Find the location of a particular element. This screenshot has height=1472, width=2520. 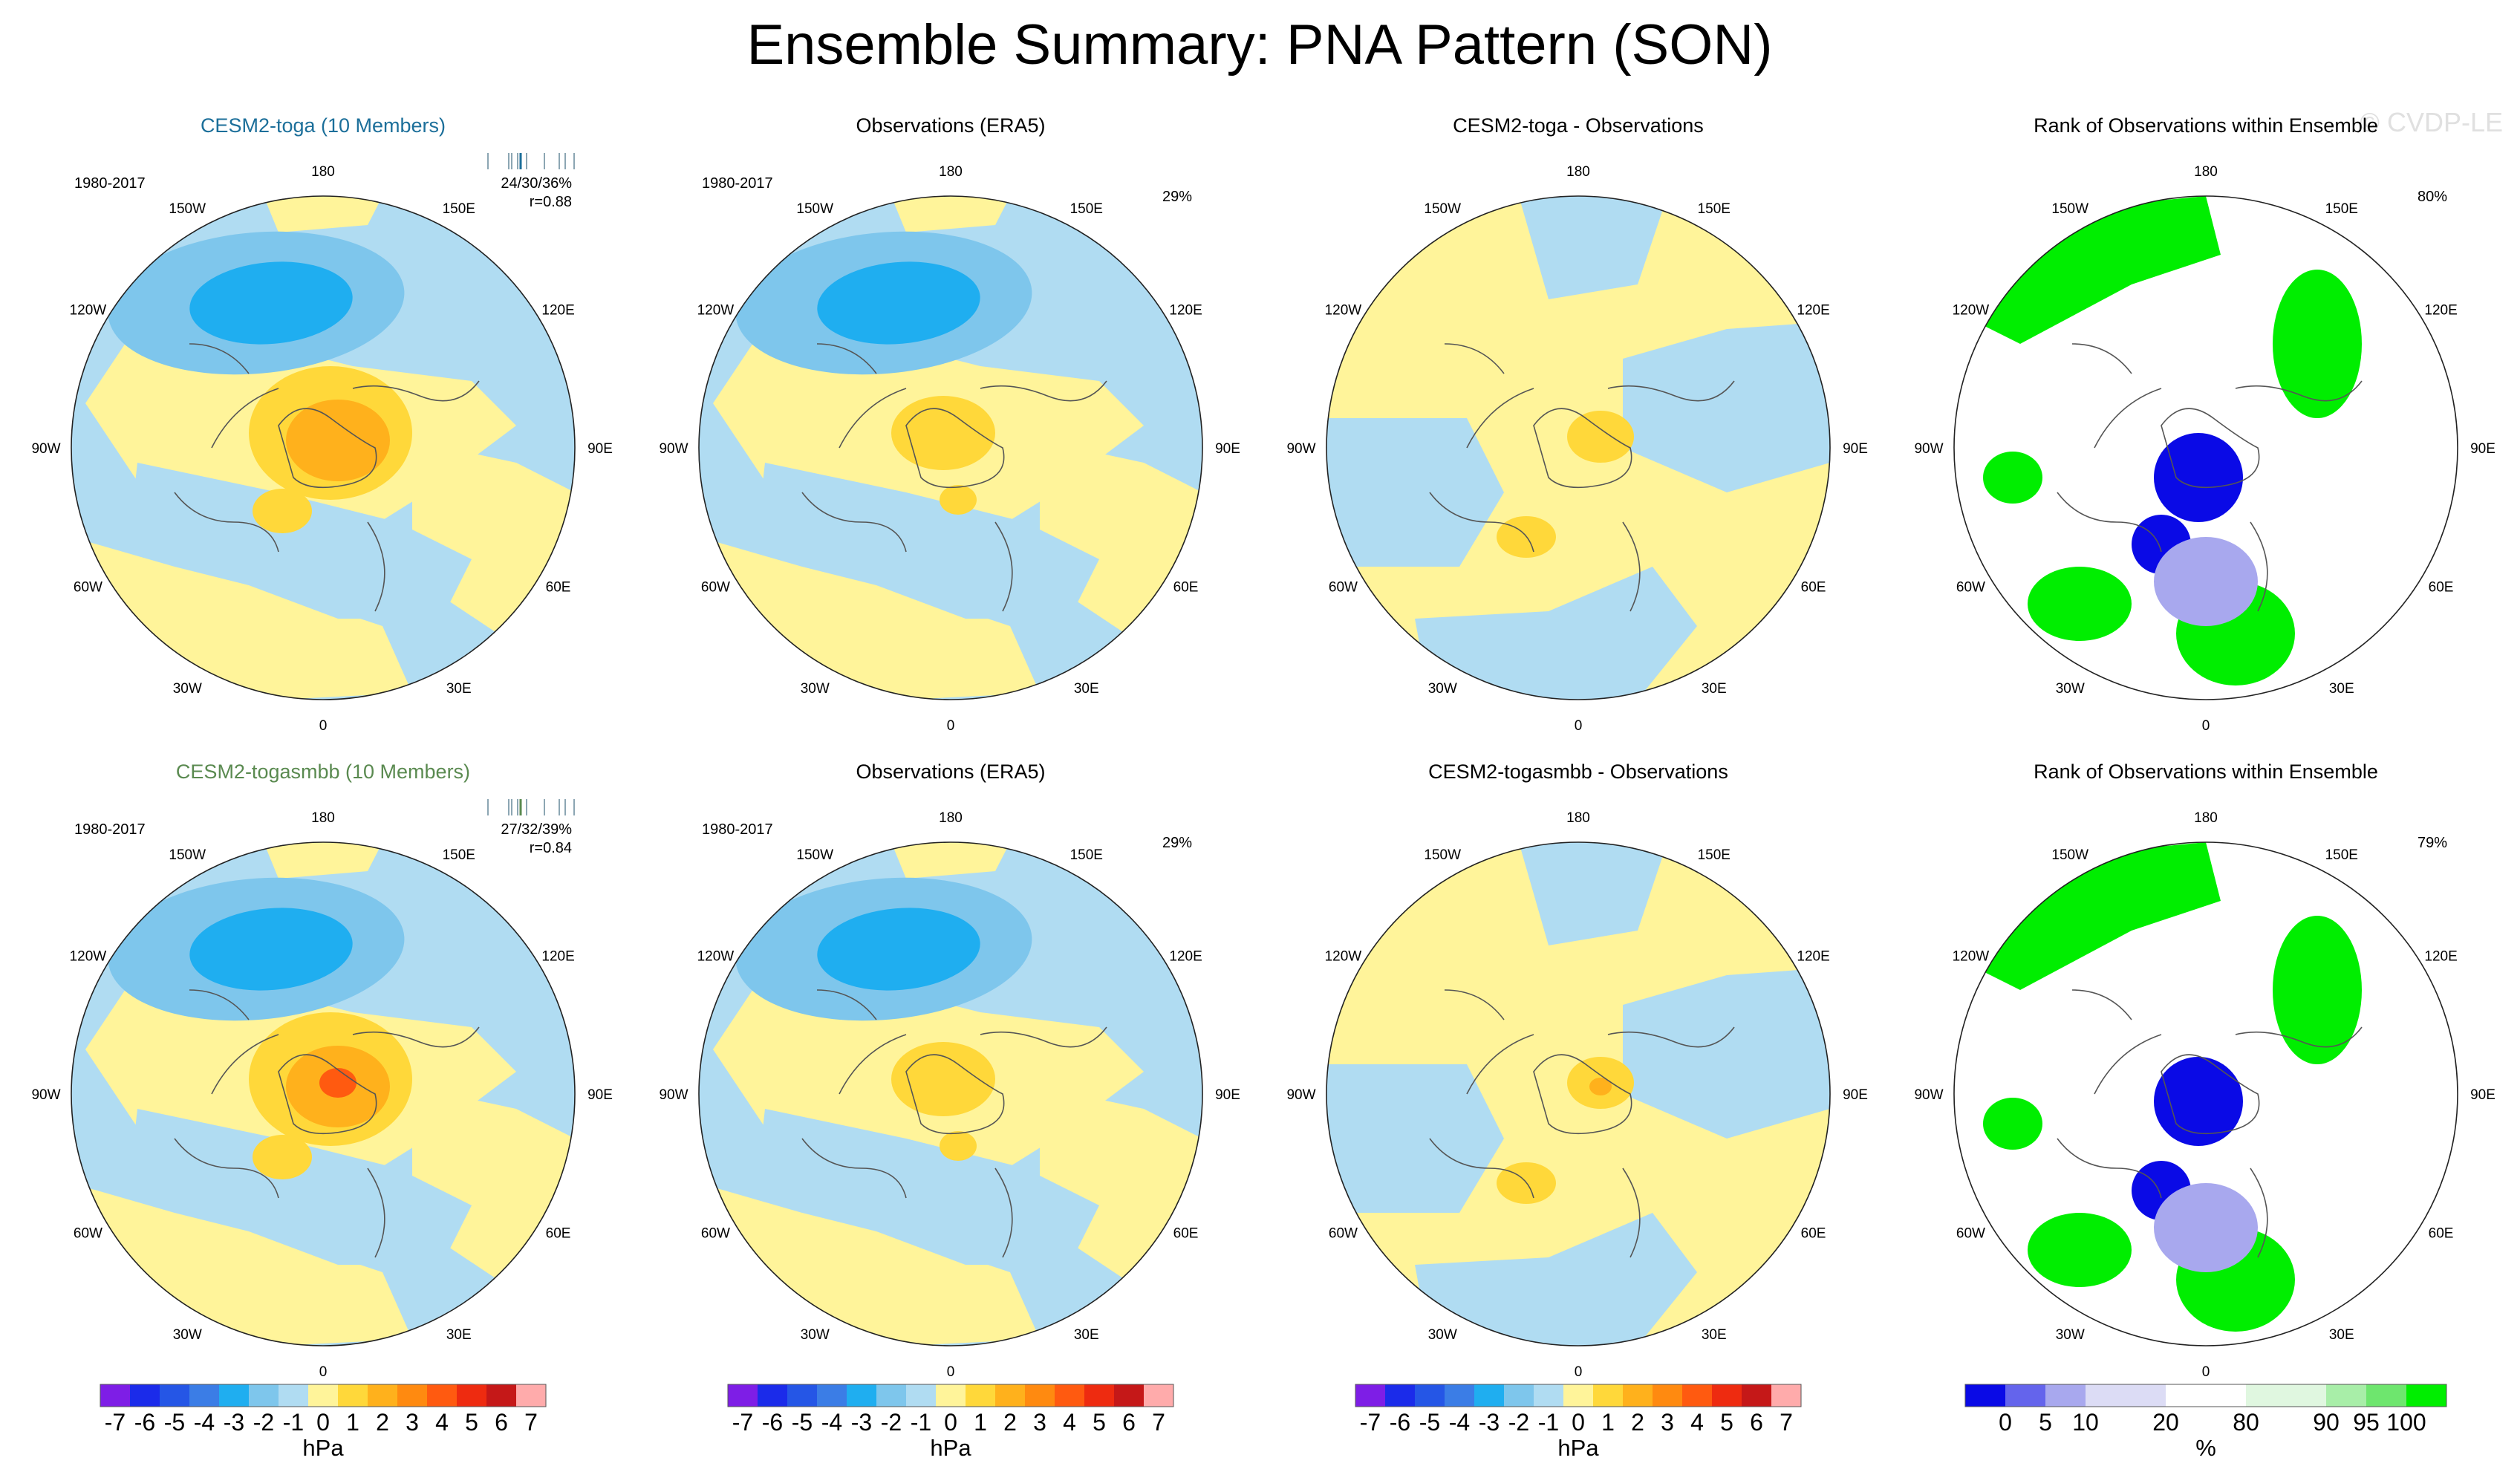

colorbar-rank: 0 5 10 20 80 90 95 100% is located at coordinates (2205, 1423).